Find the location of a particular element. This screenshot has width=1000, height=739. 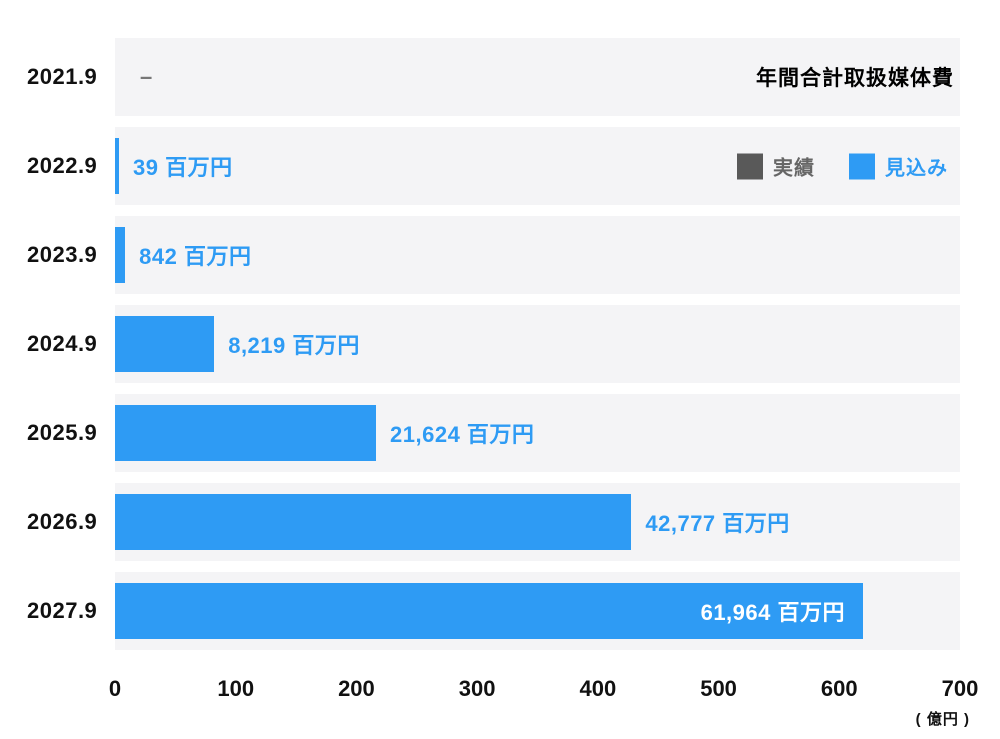

value-label: 842 百万円 is located at coordinates (195, 256).